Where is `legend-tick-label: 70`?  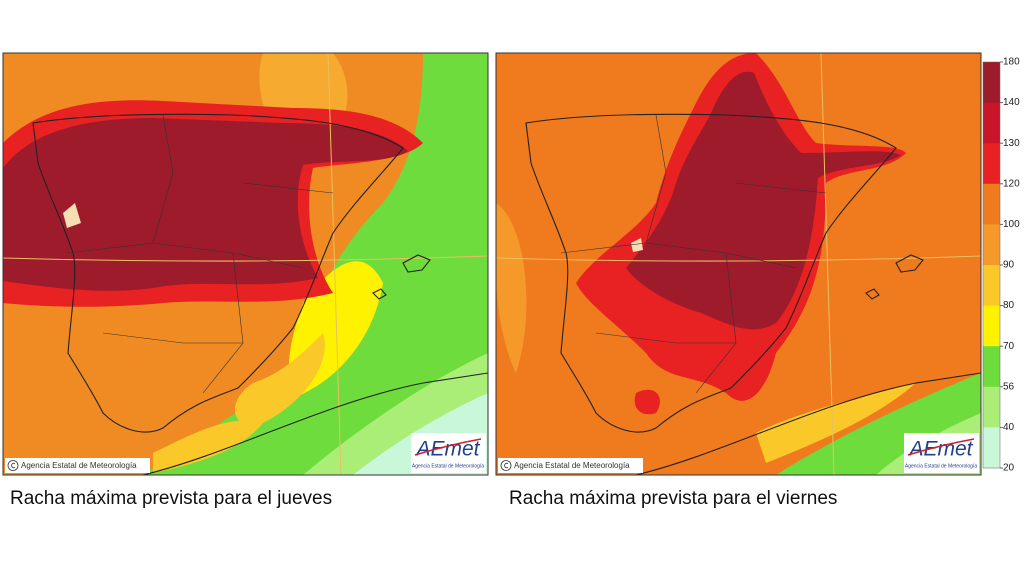
legend-tick-label: 70 is located at coordinates (1009, 346).